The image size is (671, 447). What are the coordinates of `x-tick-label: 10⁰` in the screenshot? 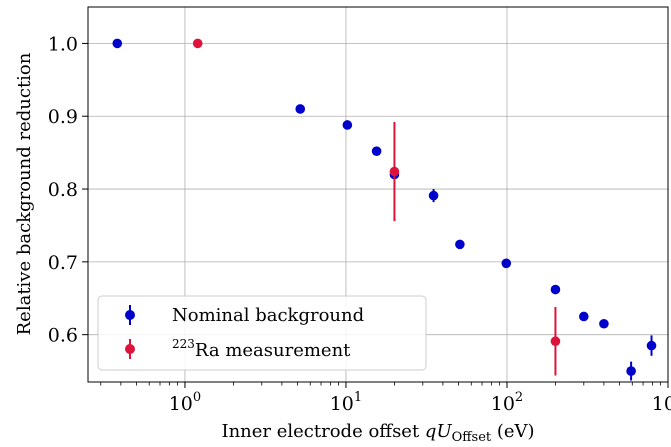 It's located at (185, 402).